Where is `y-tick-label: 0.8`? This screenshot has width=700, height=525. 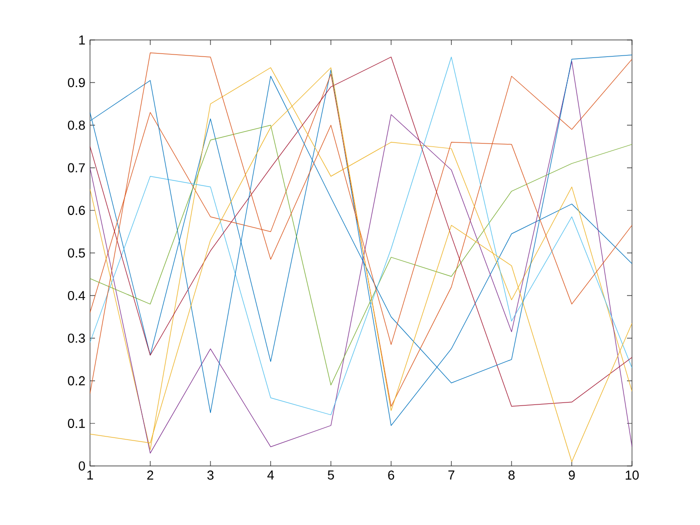 y-tick-label: 0.8 is located at coordinates (76, 125).